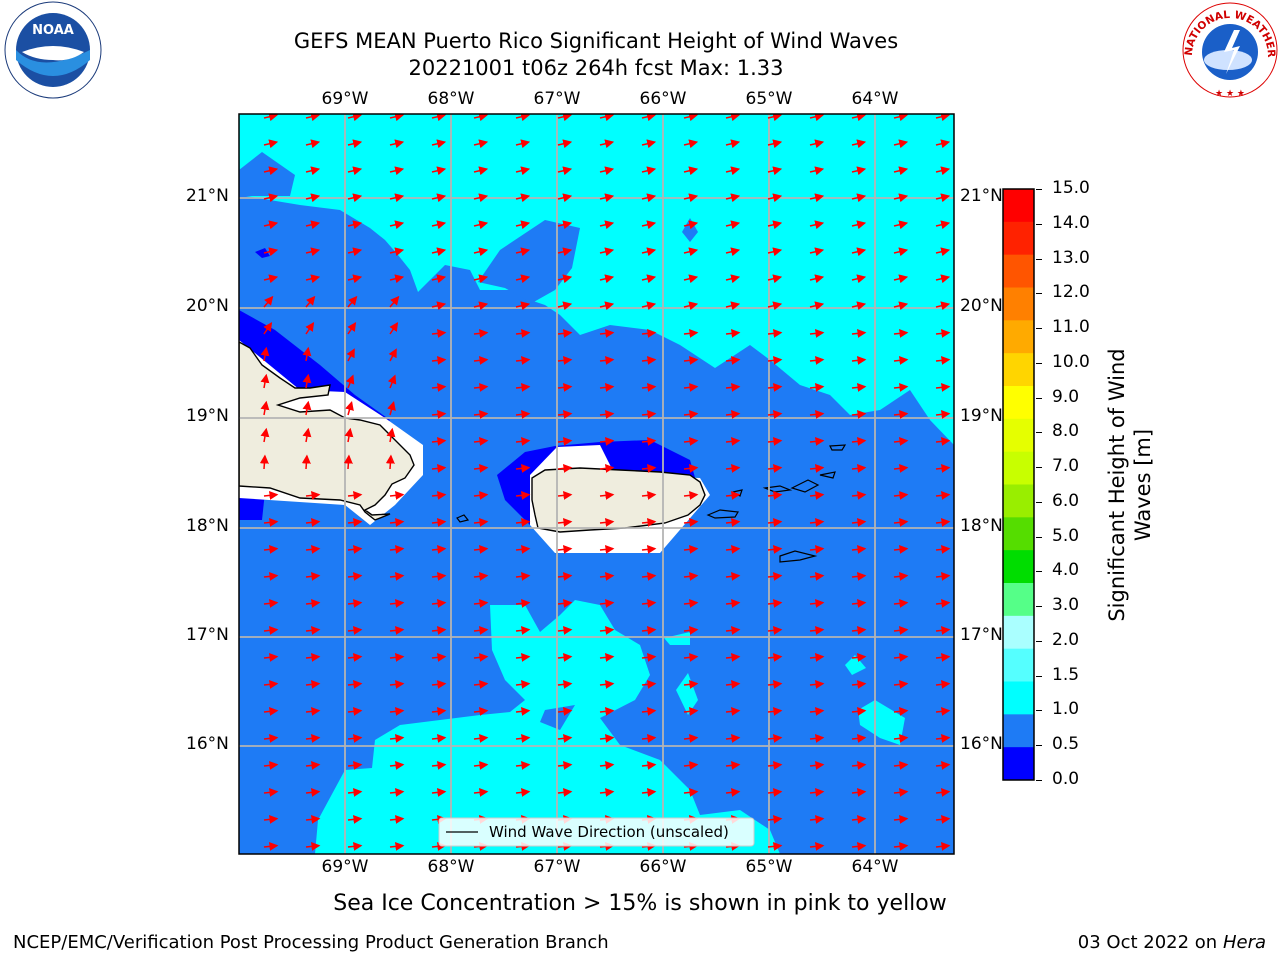 The height and width of the screenshot is (960, 1280). What do you see at coordinates (981, 635) in the screenshot?
I see `lat-label-right-5: 17°N` at bounding box center [981, 635].